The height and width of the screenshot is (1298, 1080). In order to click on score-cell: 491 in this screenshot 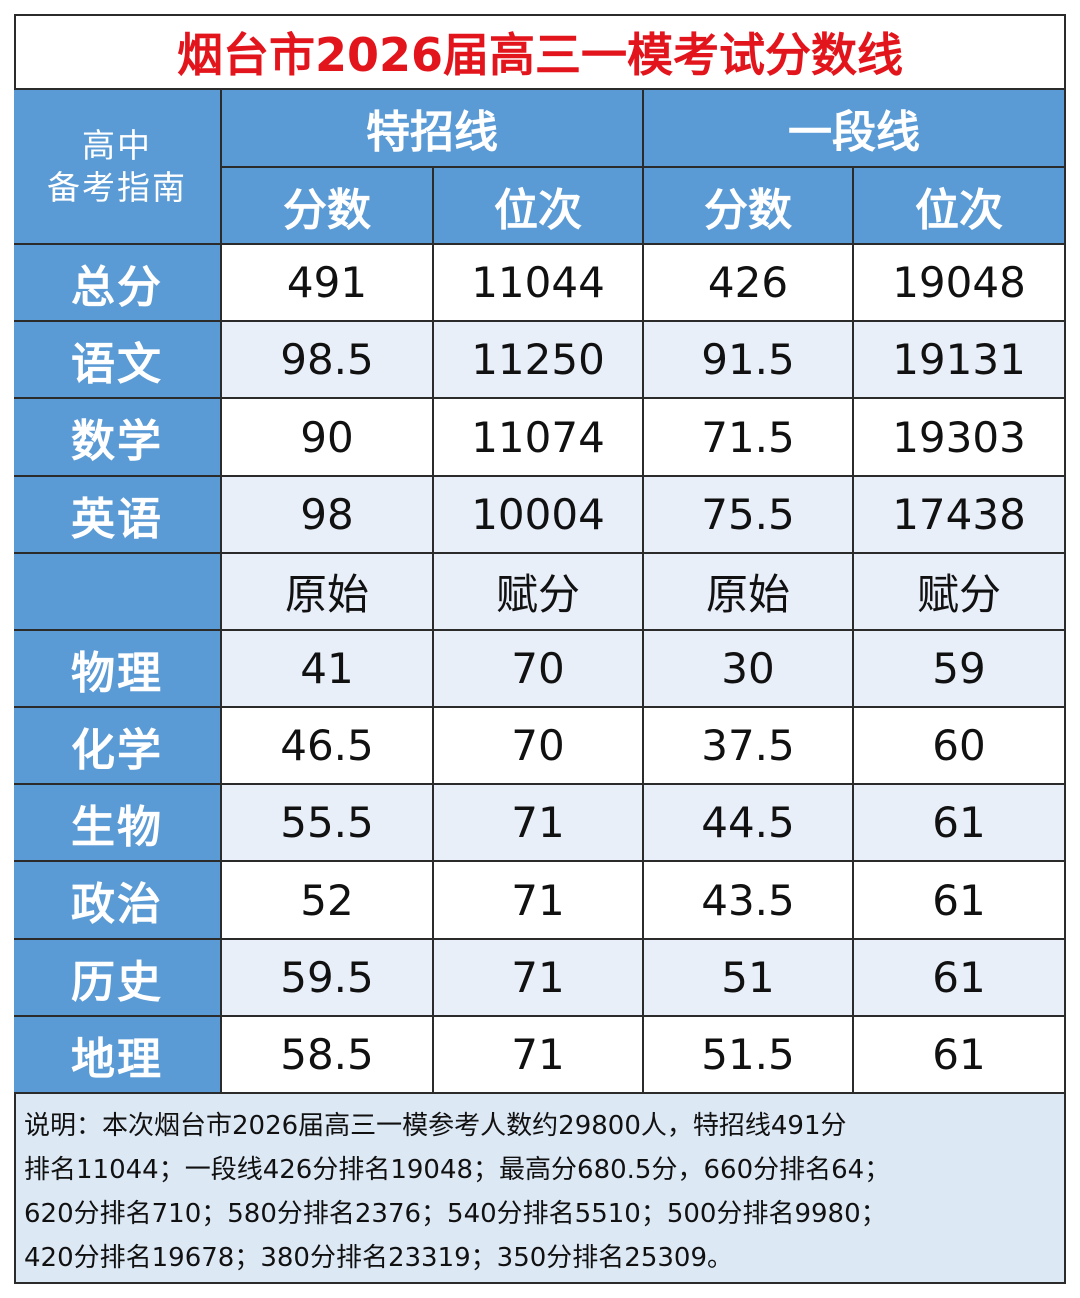, I will do `click(328, 283)`.